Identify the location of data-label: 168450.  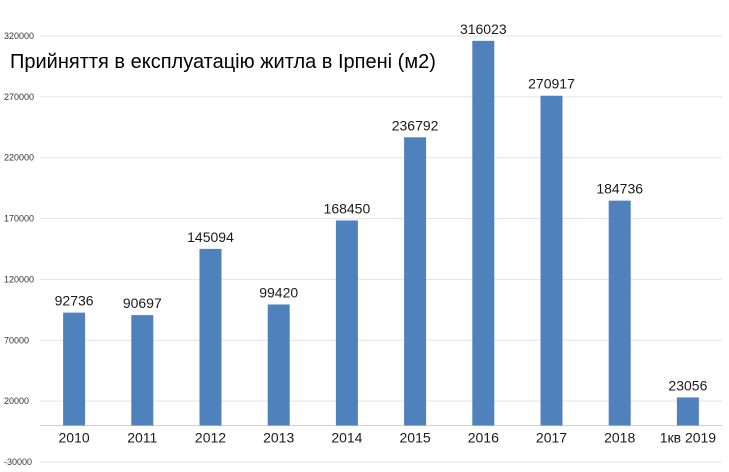
(347, 208).